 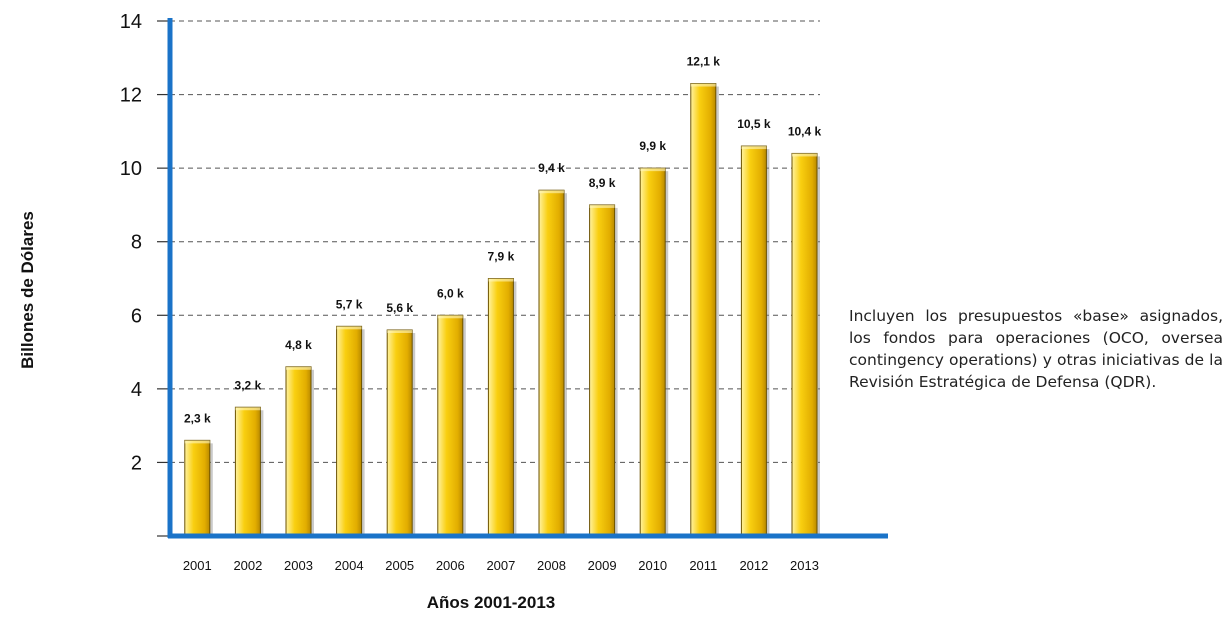 I want to click on y-tick-label: 12, so click(x=131, y=96).